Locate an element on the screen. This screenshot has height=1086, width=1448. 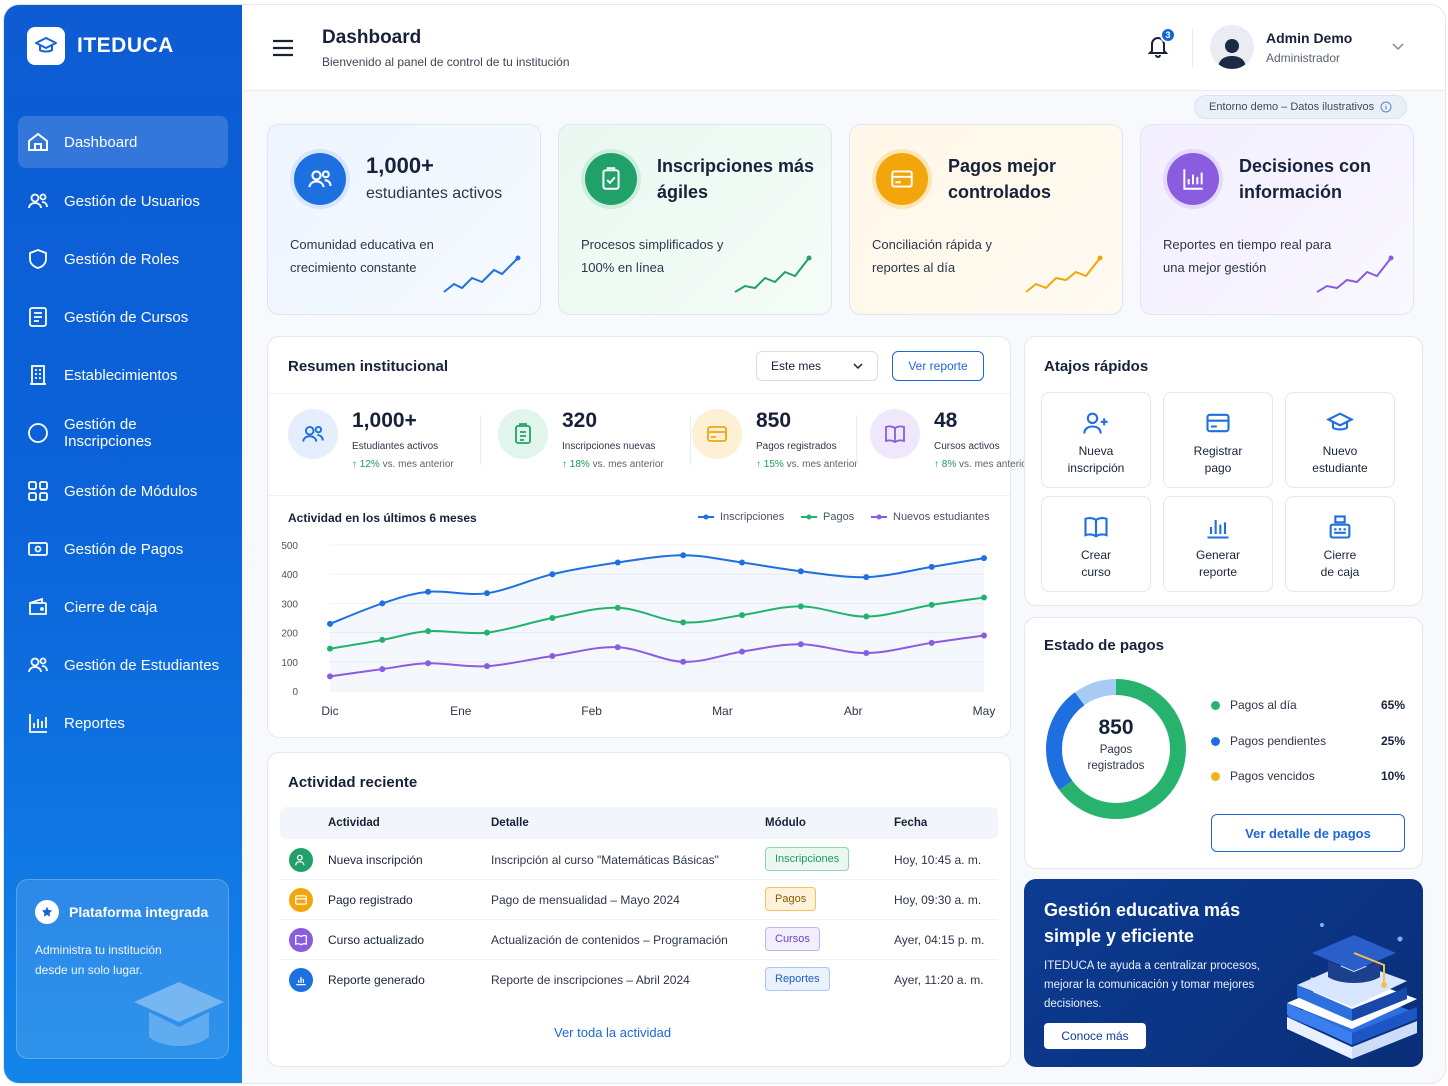
bar-chart-icon is located at coordinates (38, 723).